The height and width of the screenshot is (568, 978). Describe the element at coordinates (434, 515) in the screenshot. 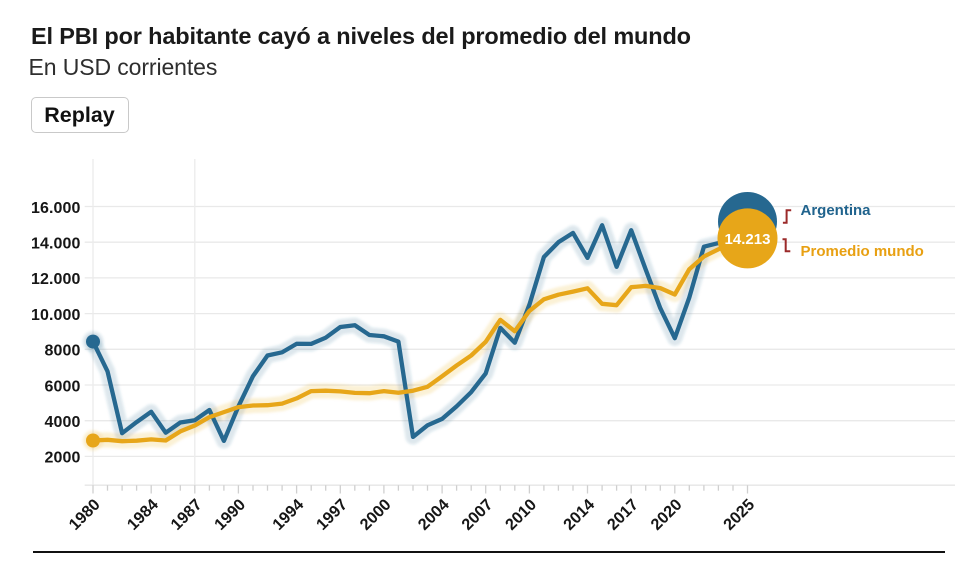

I see `svg-text: 2004` at that location.